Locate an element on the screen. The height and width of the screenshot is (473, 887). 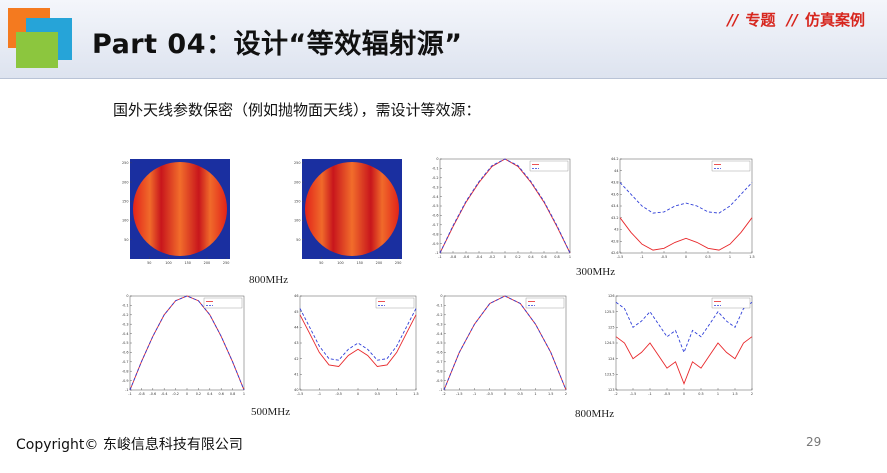
y-tick-label: 45 is located at coordinates (296, 312).